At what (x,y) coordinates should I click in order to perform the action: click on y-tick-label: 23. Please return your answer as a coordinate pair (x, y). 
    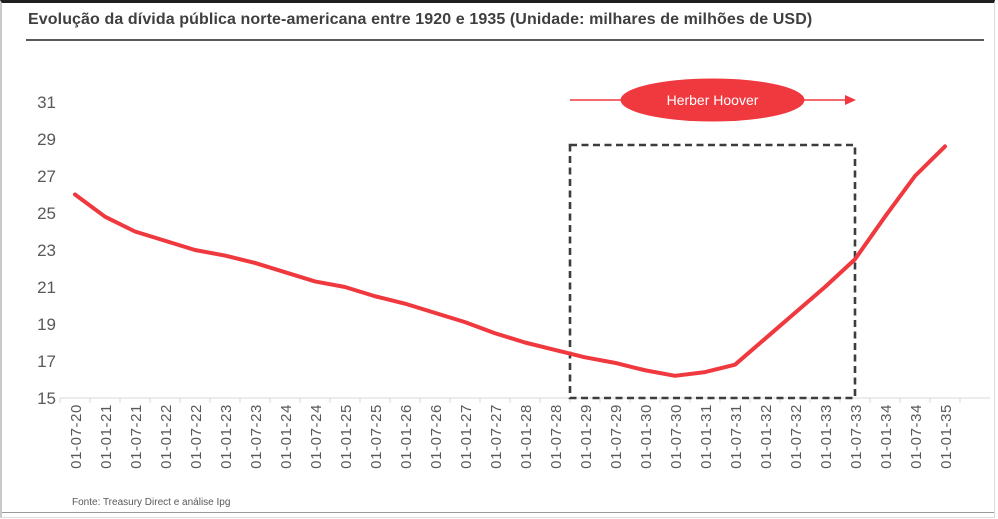
    Looking at the image, I should click on (46, 250).